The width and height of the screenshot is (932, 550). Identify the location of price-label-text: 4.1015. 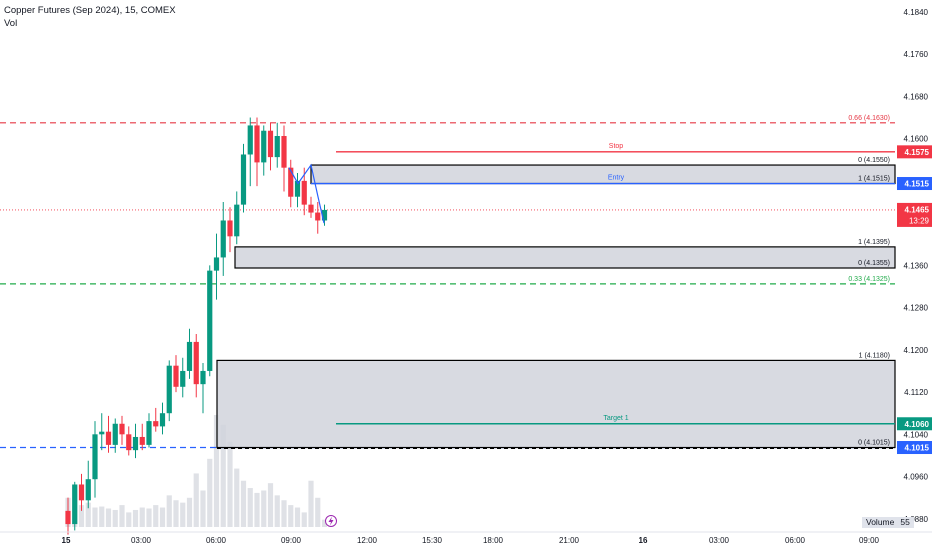
(917, 448).